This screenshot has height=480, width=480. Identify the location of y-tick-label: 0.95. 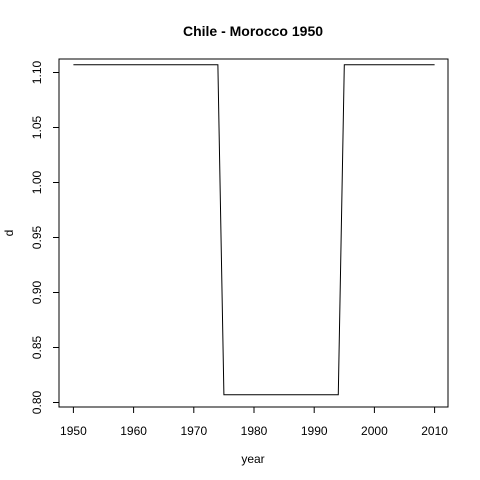
(37, 237).